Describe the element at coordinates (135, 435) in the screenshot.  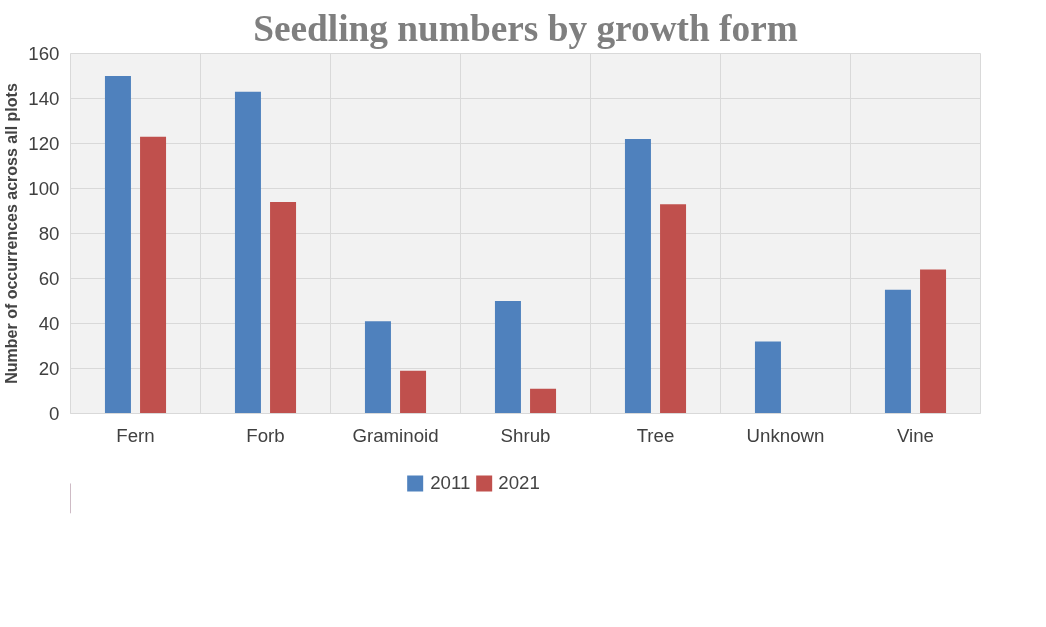
I see `x-tick-label: Fern` at that location.